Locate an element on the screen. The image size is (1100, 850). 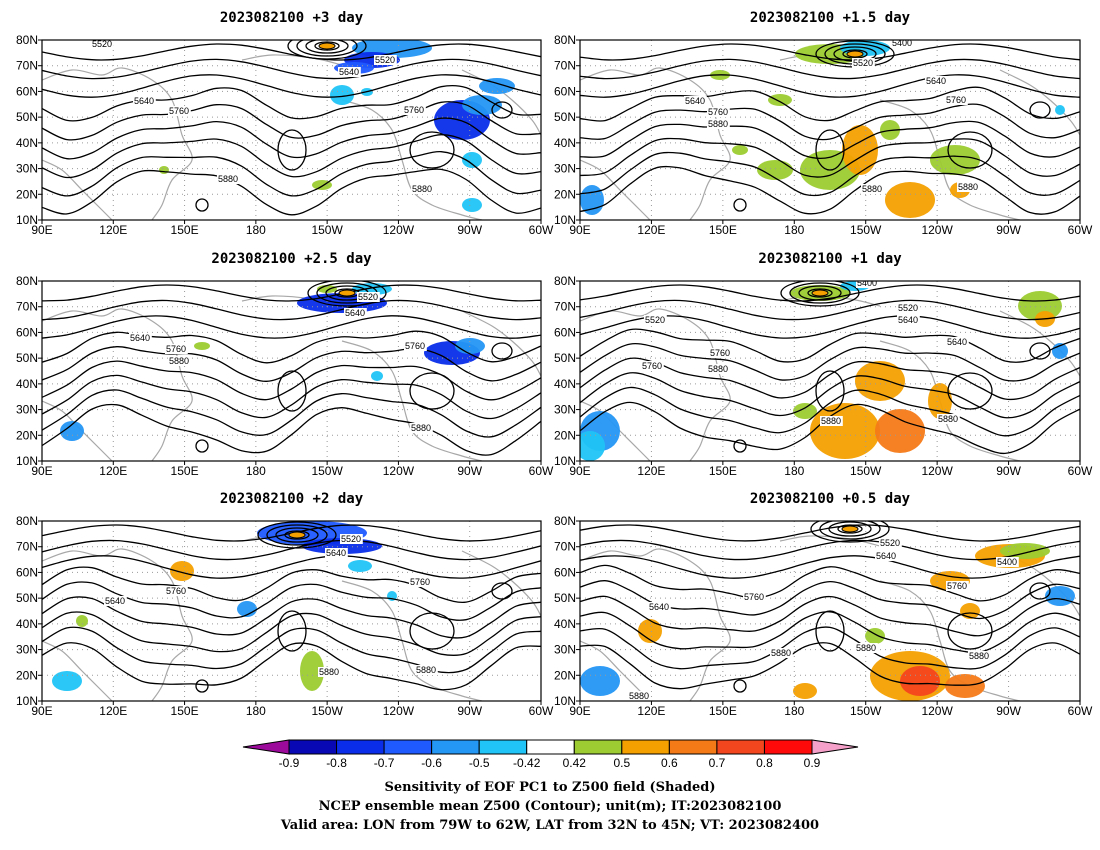
colorbar-label: 0.9 is located at coordinates (812, 763).